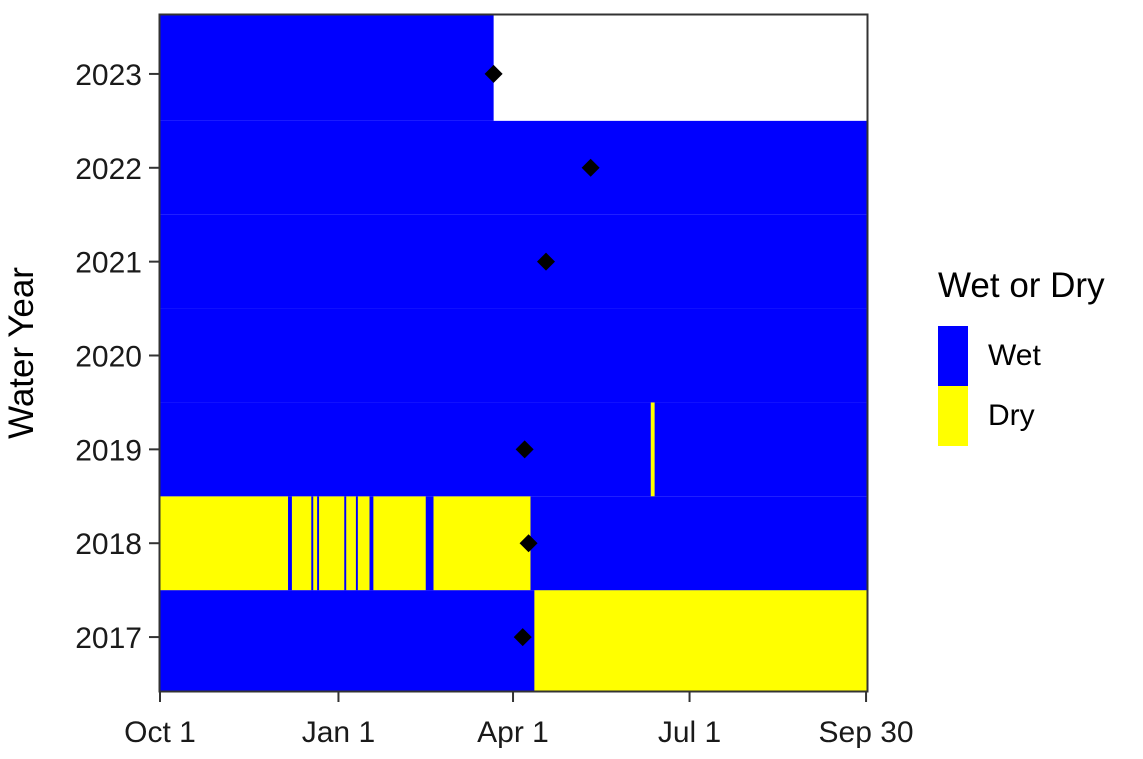 The height and width of the screenshot is (759, 1143). What do you see at coordinates (493, 73) in the screenshot?
I see `marker-2023` at bounding box center [493, 73].